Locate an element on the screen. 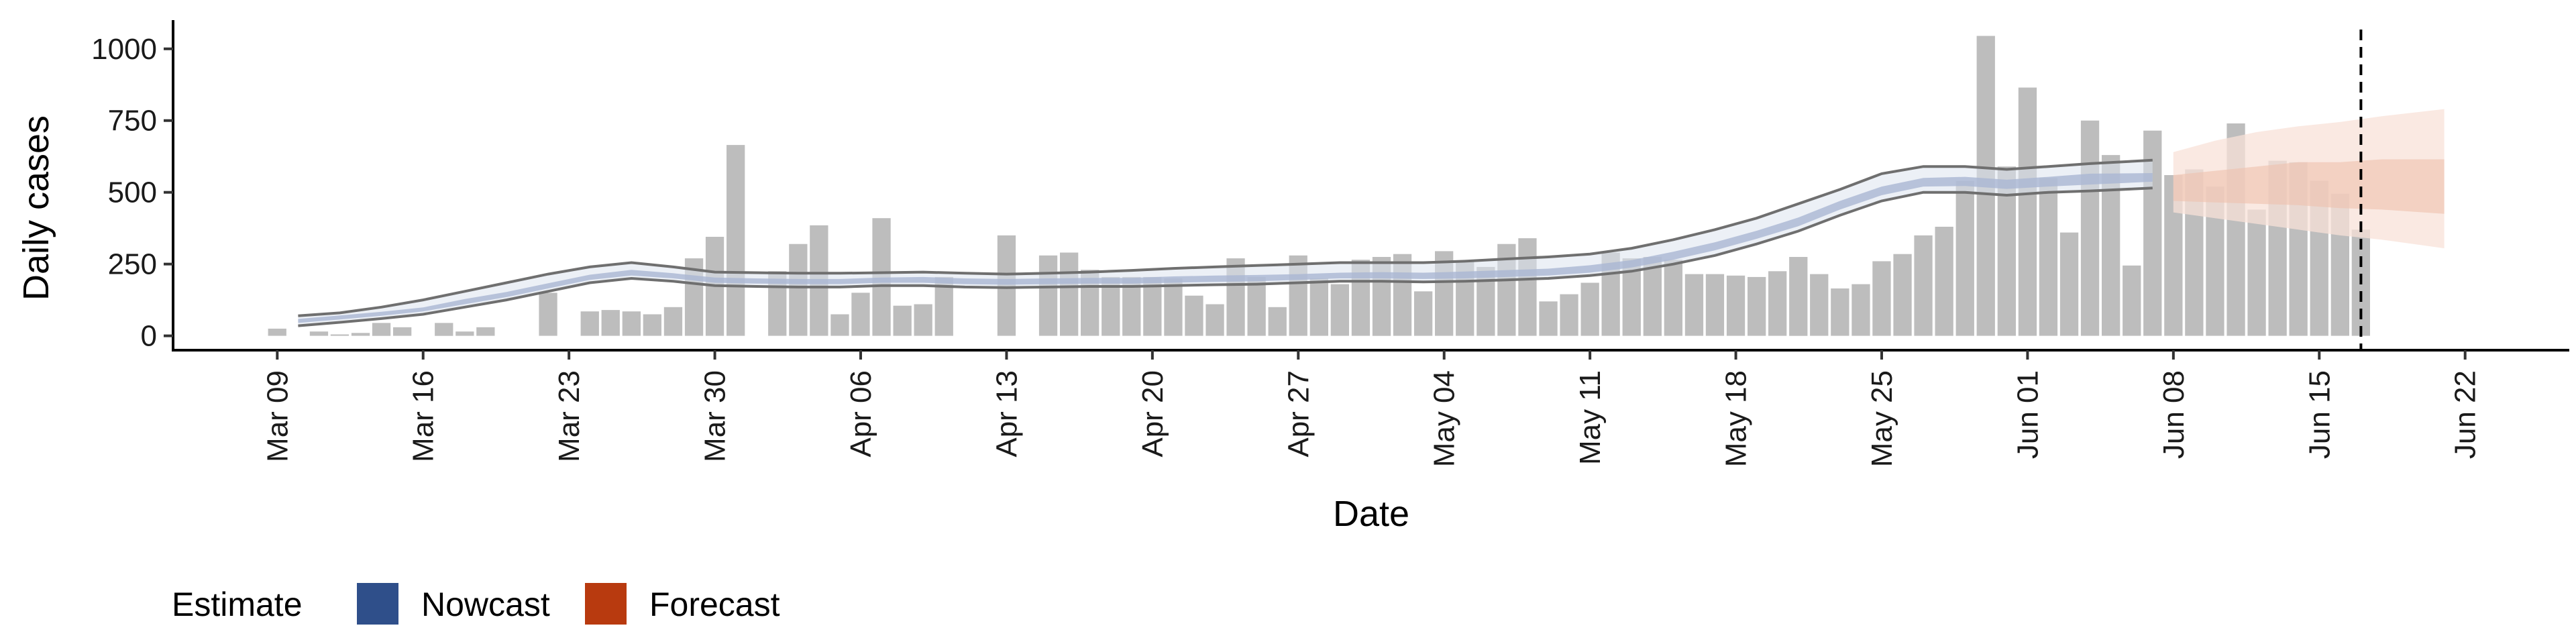 This screenshot has height=644, width=2576. x-tick-label: Jun 08 is located at coordinates (2173, 414).